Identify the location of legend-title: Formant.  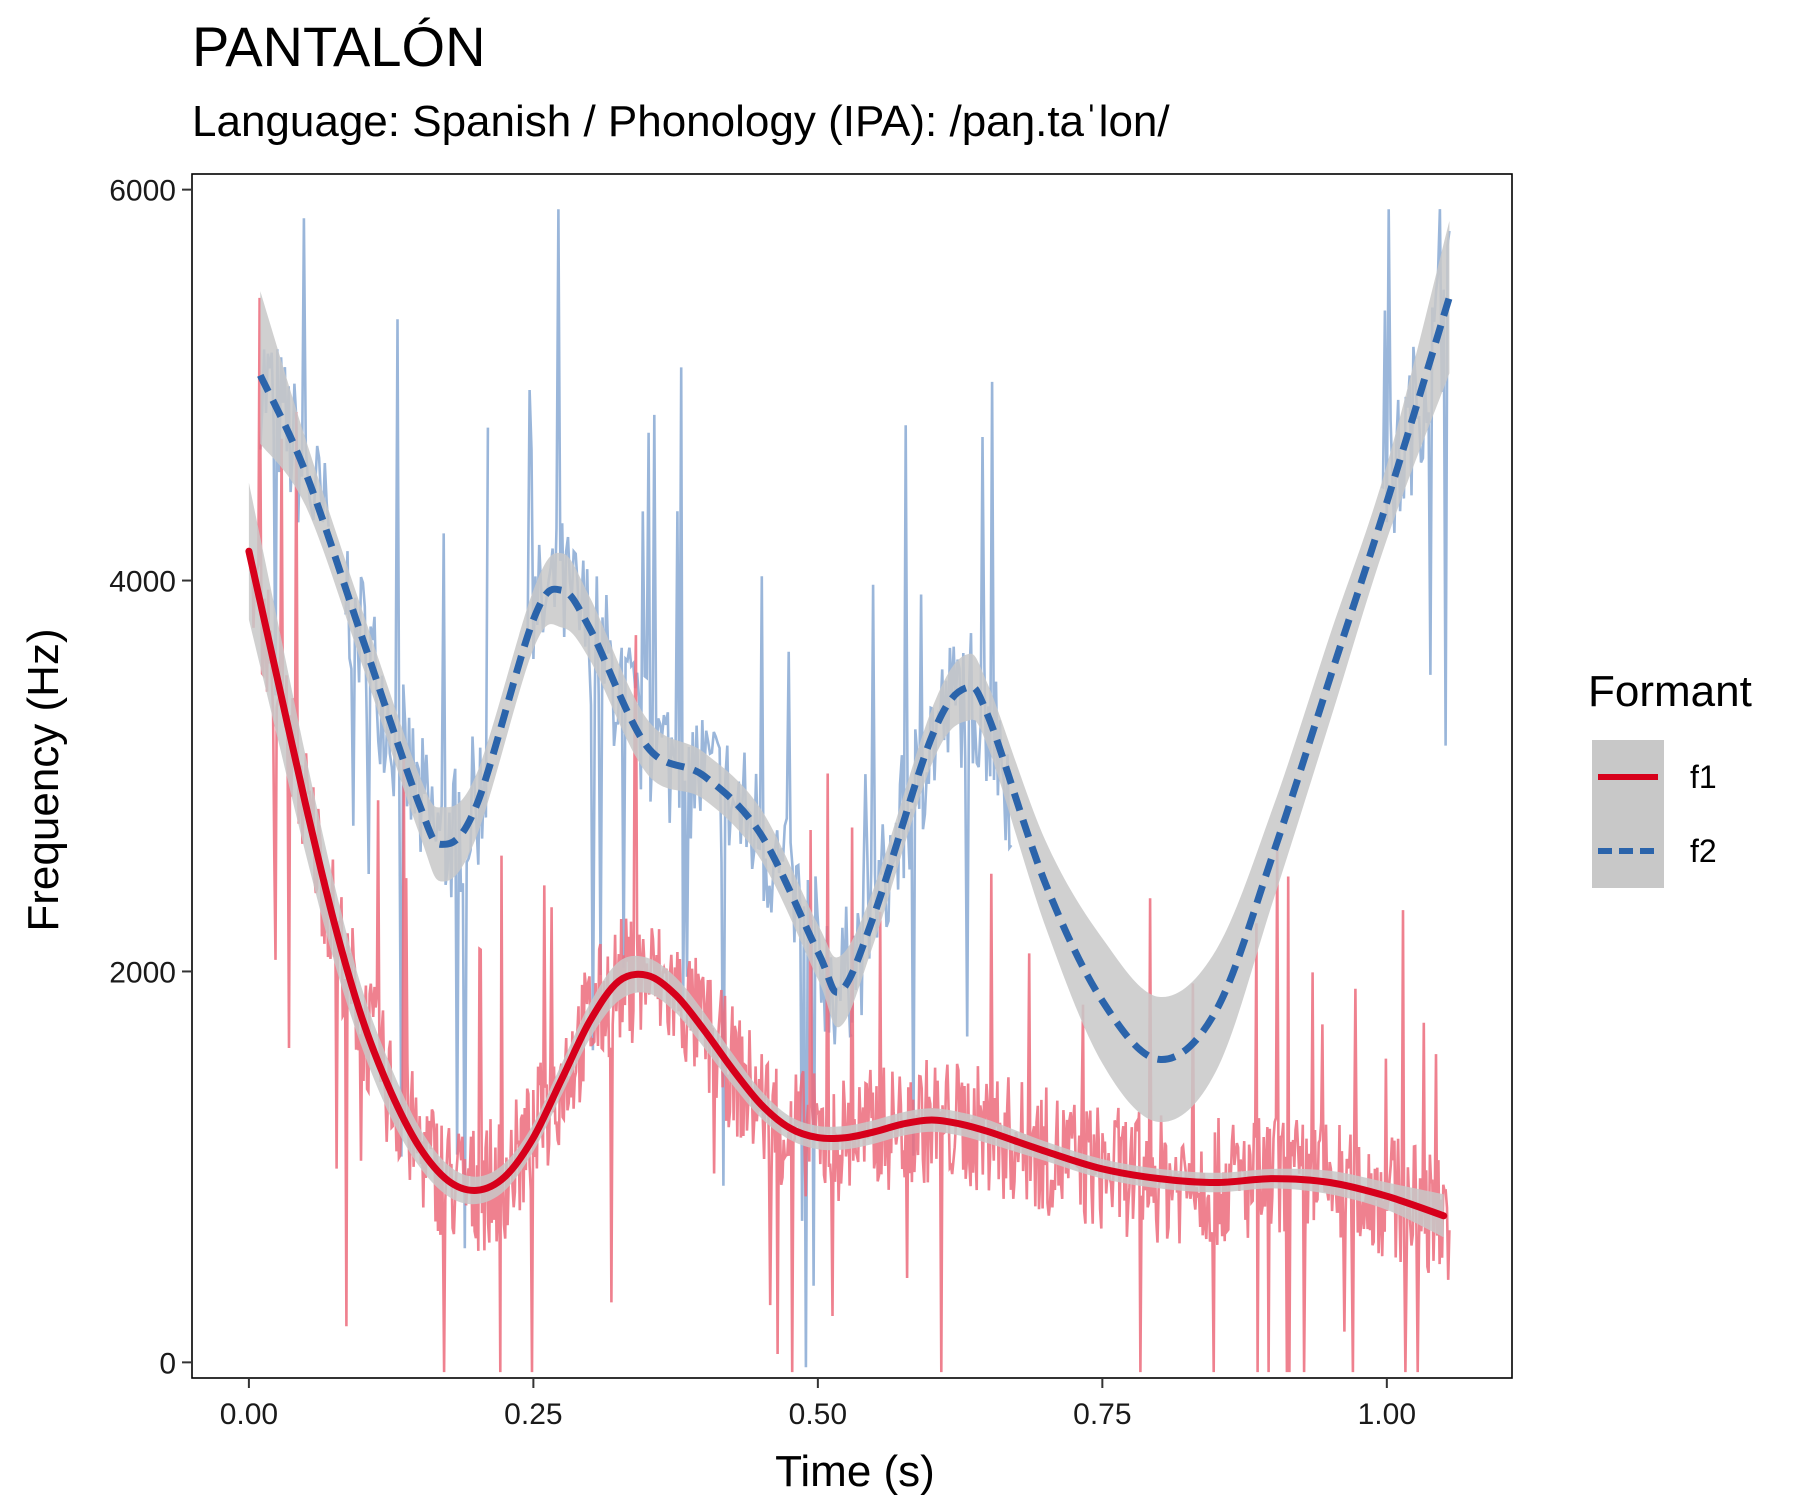
(1670, 691).